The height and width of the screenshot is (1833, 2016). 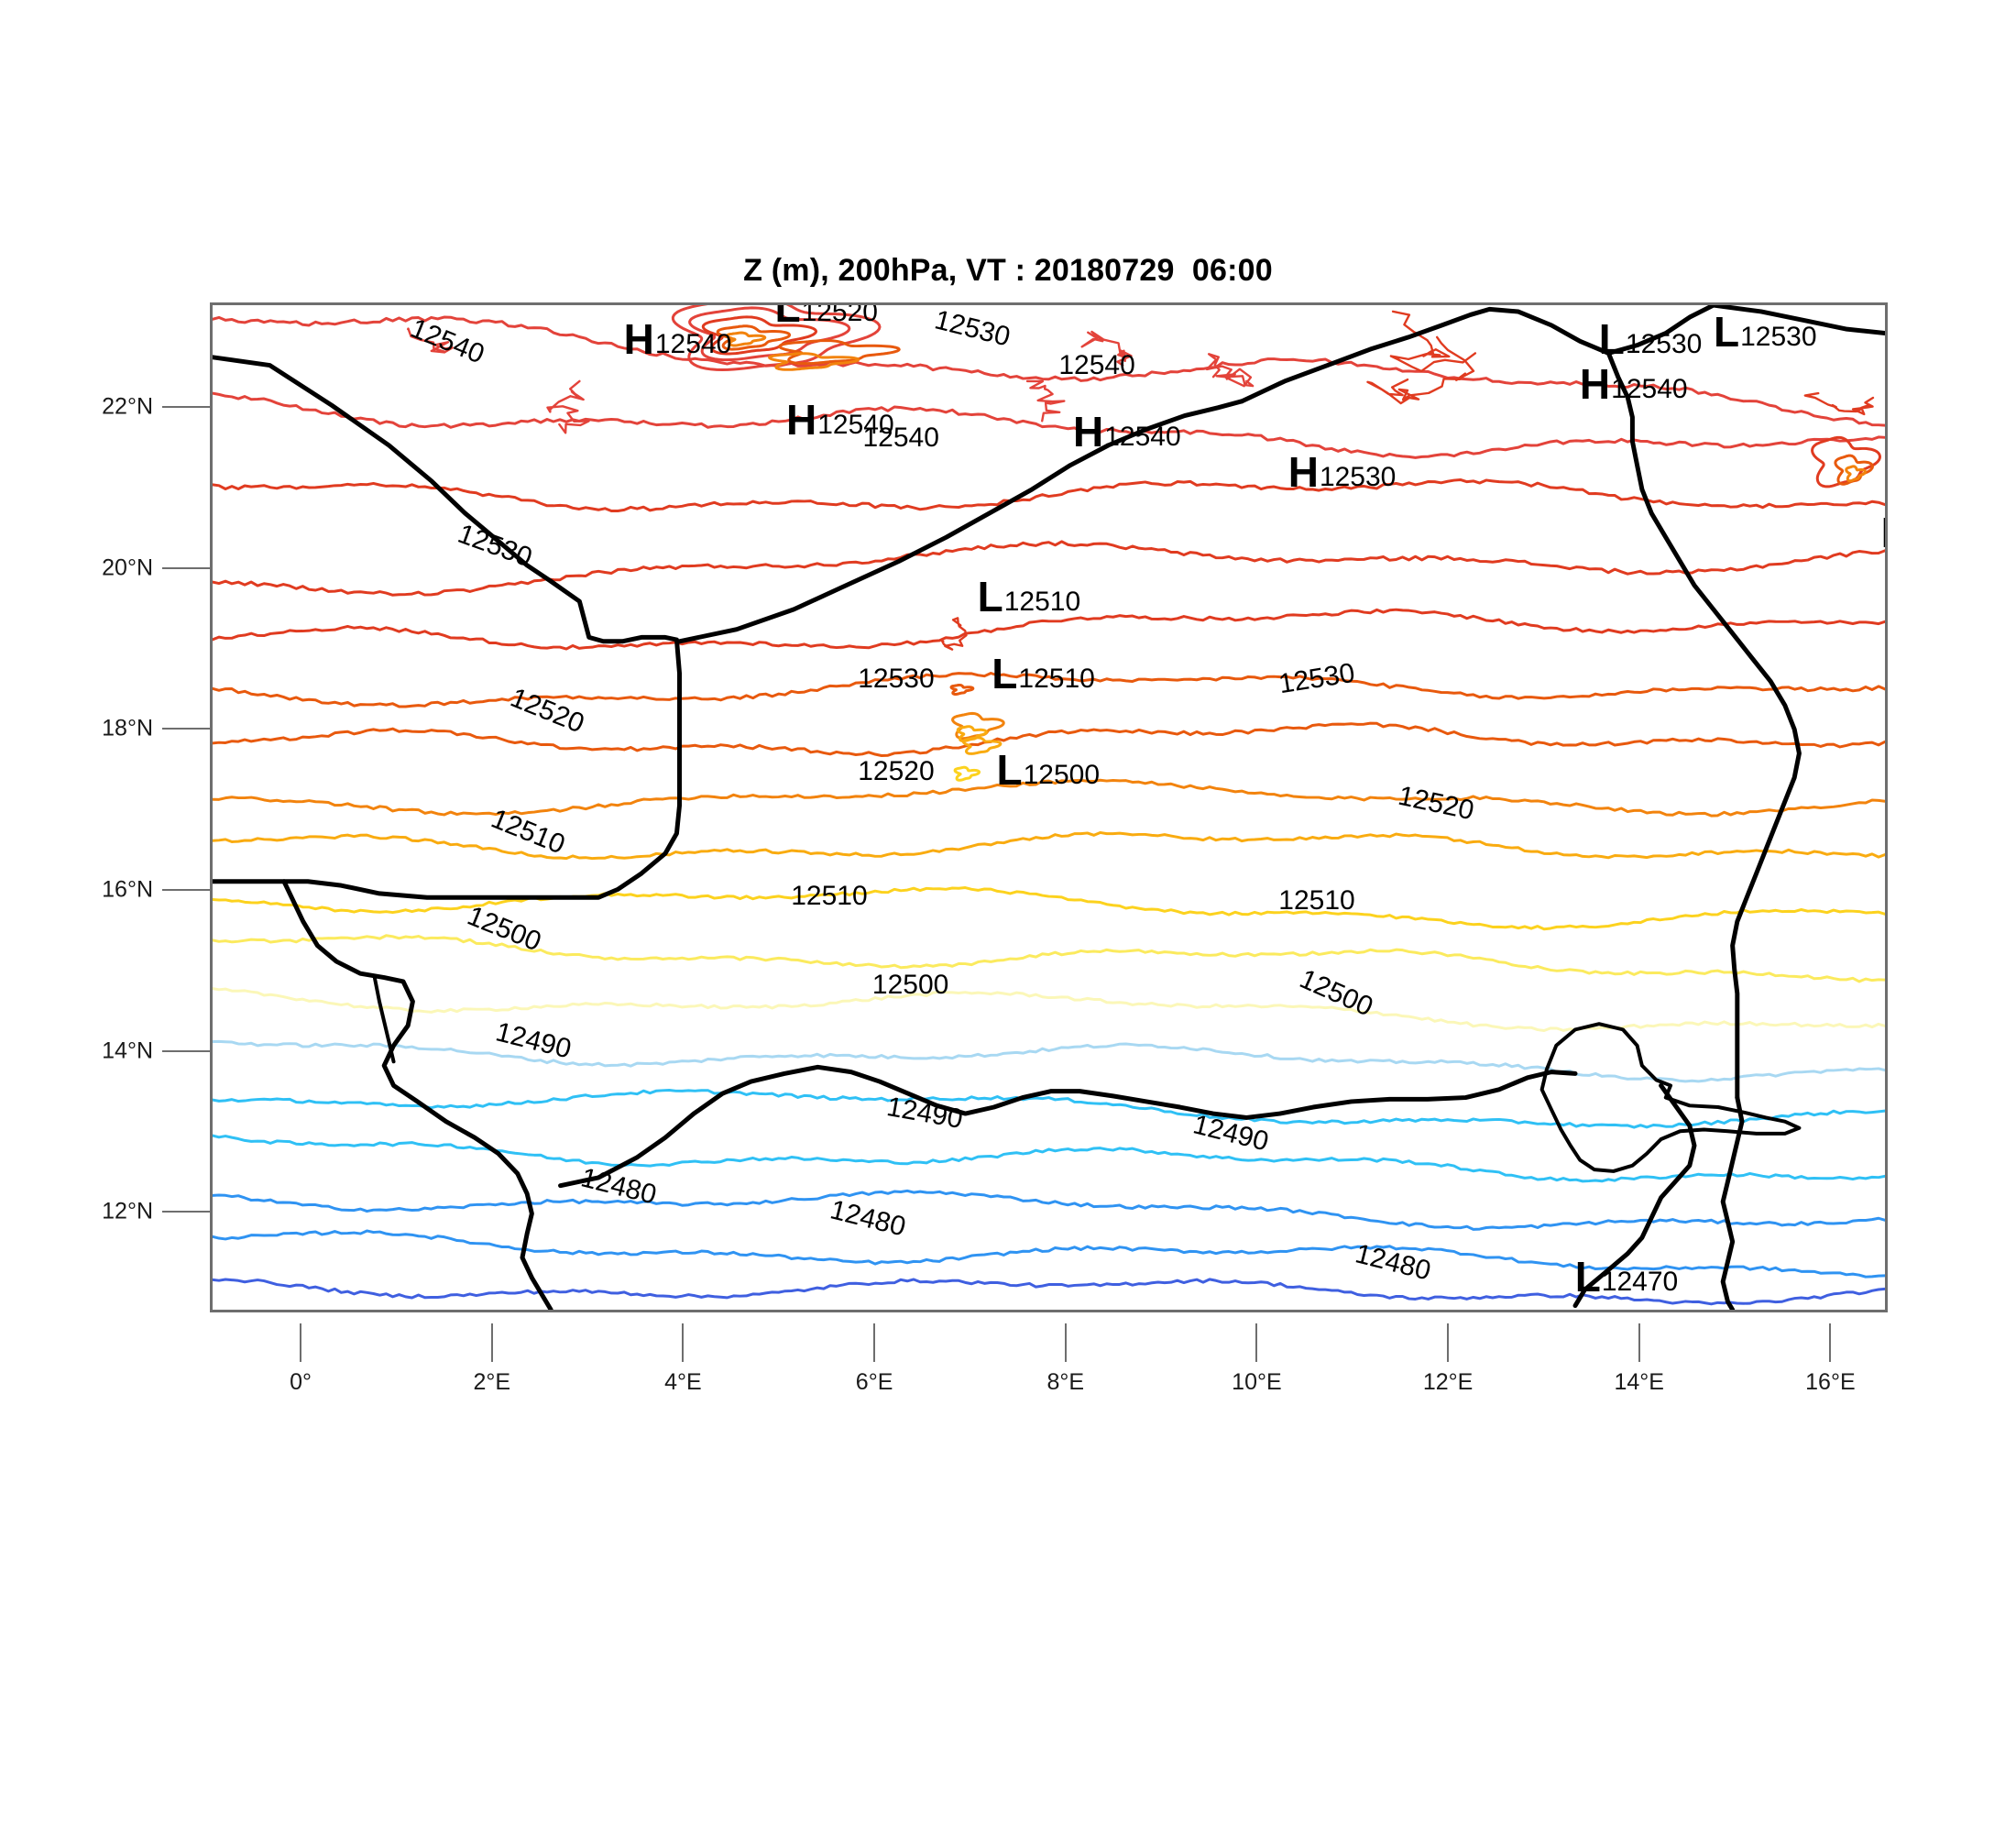 What do you see at coordinates (448, 627) in the screenshot?
I see `boundary-mali-algeria` at bounding box center [448, 627].